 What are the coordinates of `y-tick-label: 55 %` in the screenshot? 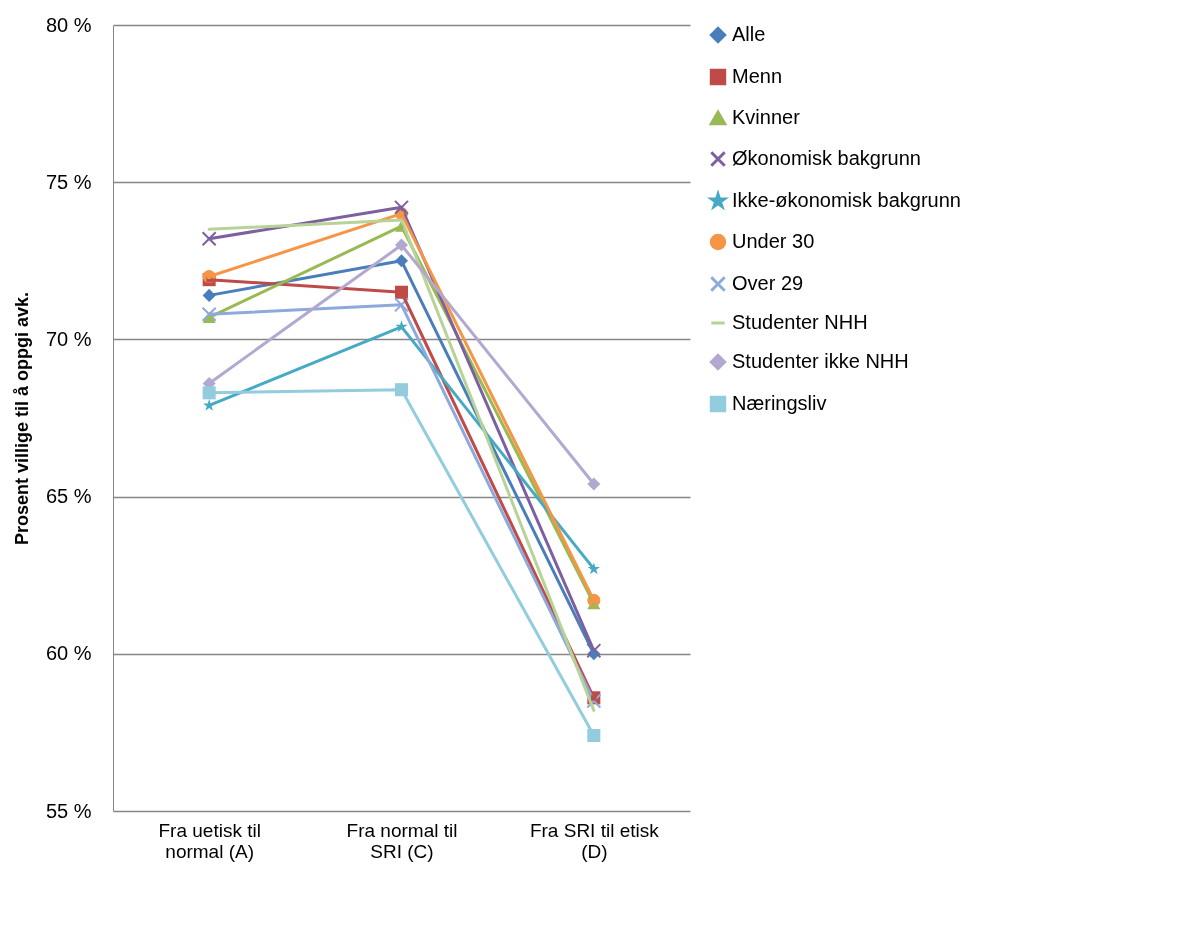 It's located at (68, 810).